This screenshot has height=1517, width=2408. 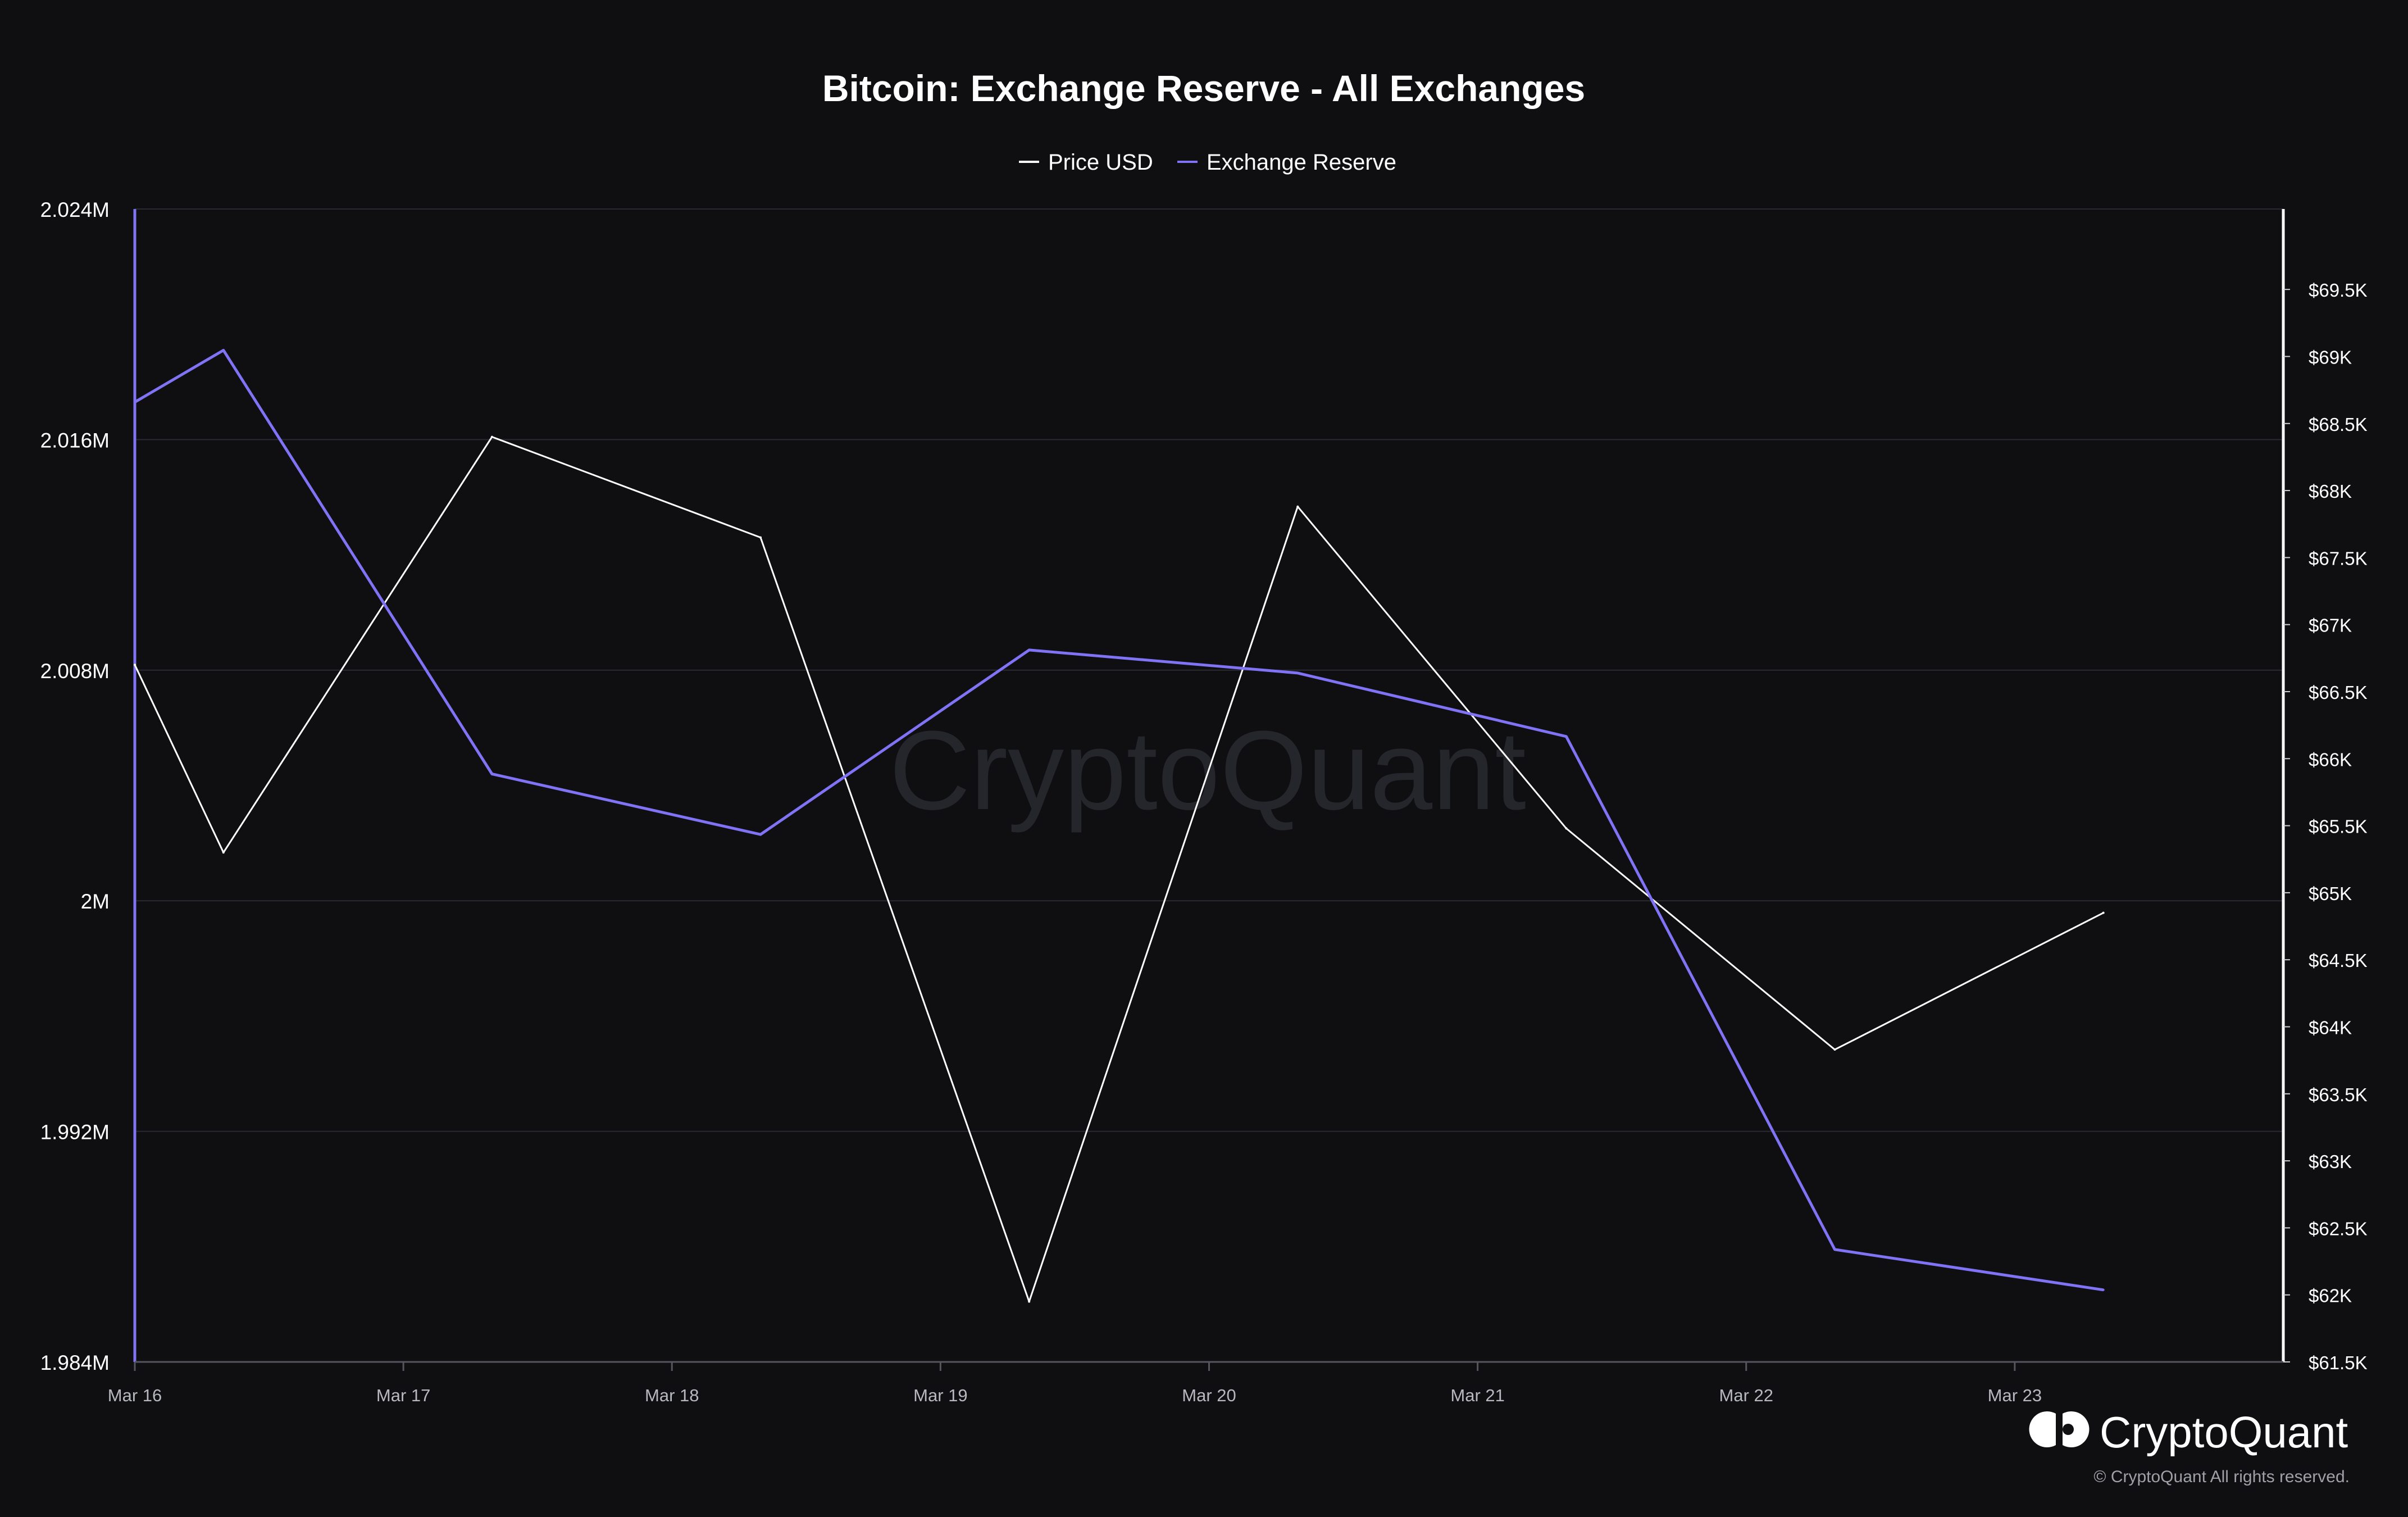 I want to click on legend: Price USD Exchange Reserve, so click(x=1207, y=162).